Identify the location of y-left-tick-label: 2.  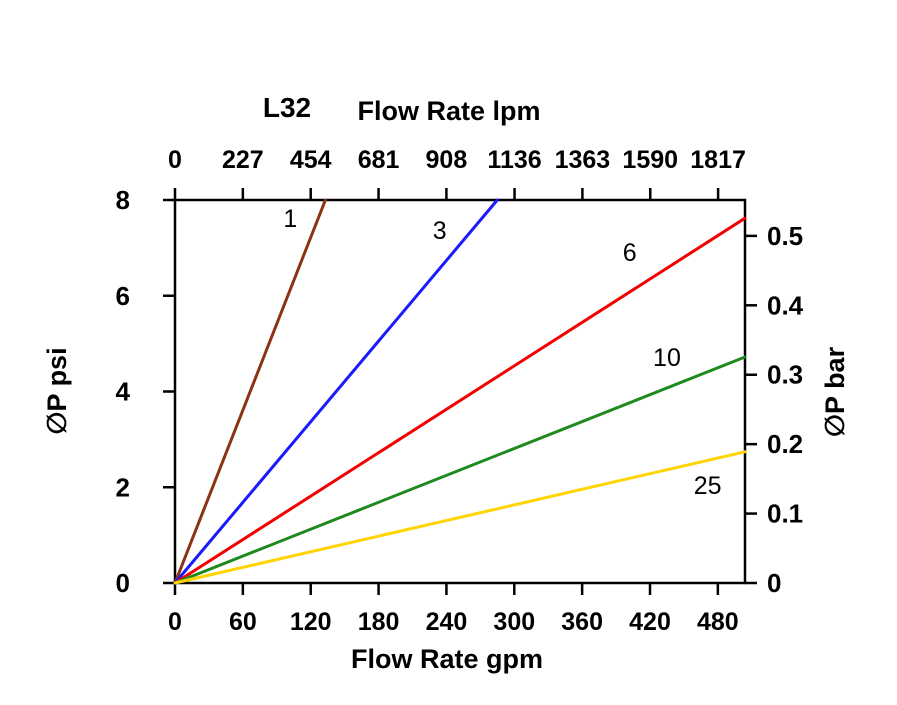
(123, 487).